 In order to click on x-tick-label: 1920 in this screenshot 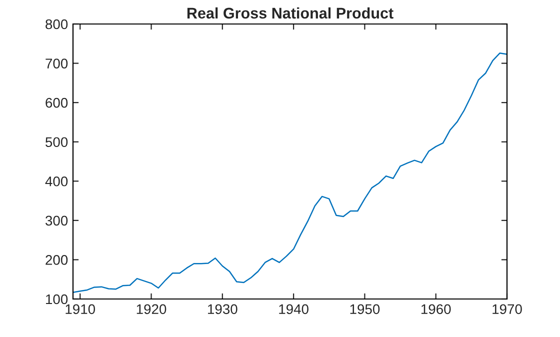, I will do `click(151, 309)`.